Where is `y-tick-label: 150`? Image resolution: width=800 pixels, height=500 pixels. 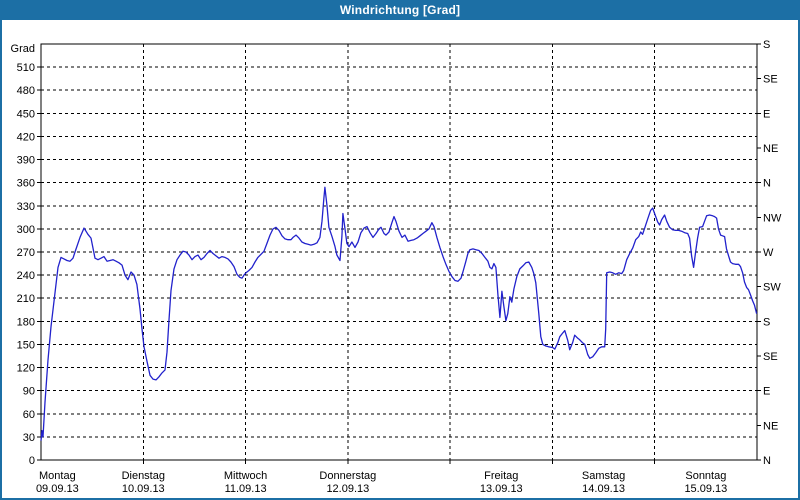
y-tick-label: 150 is located at coordinates (26, 345).